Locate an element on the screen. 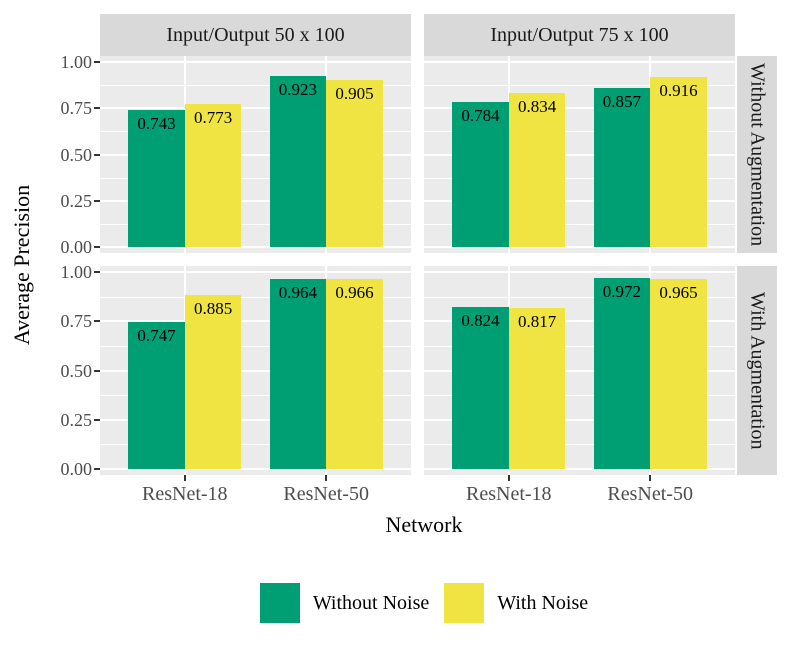 The image size is (789, 653). bar-value-label: 0.916 is located at coordinates (678, 91).